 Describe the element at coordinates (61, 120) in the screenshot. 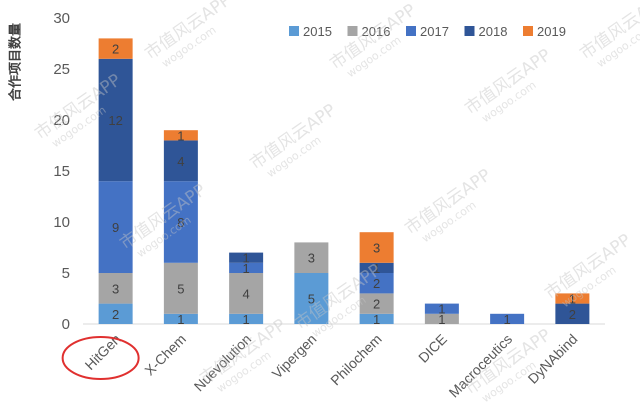

I see `y-tick-label: 20` at that location.